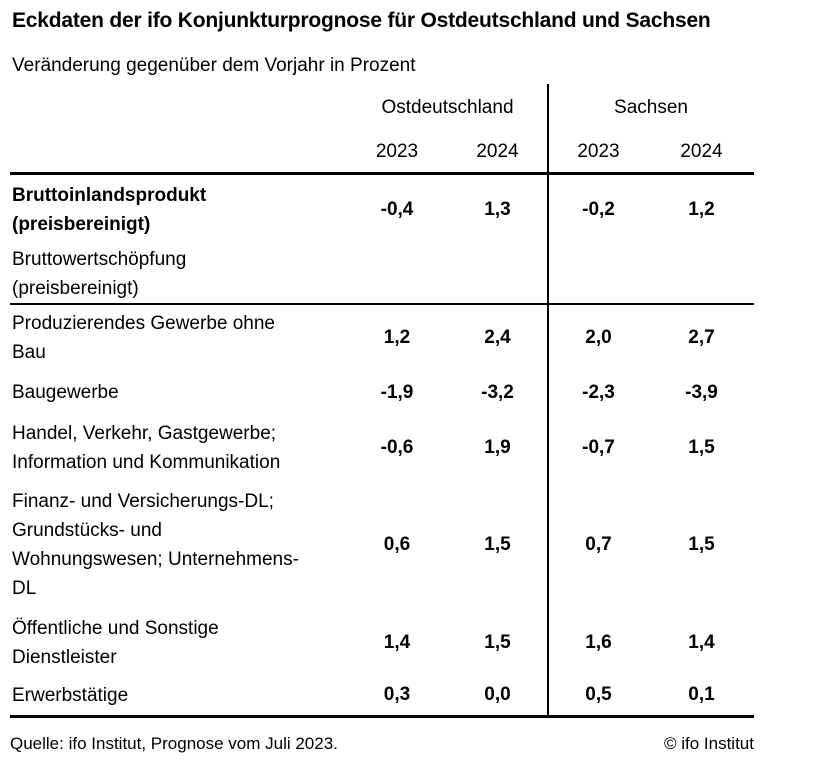 The width and height of the screenshot is (838, 767). What do you see at coordinates (146, 462) in the screenshot?
I see `row-label-line: Information und Kommunikation` at bounding box center [146, 462].